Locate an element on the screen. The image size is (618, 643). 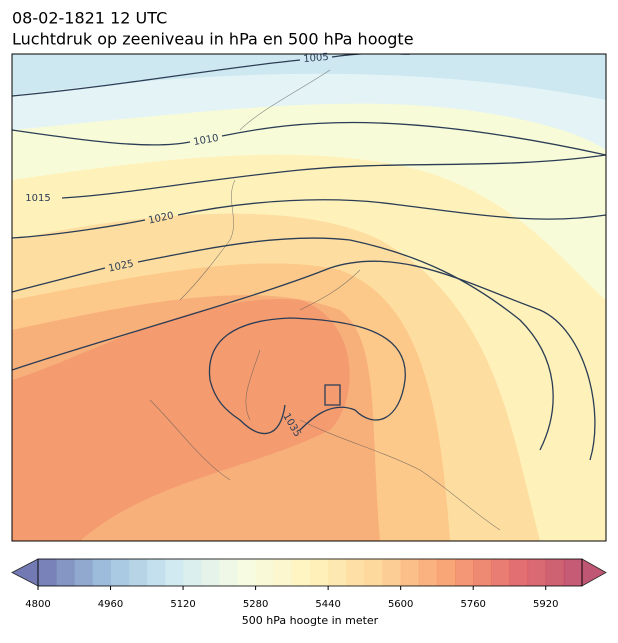
isobar-label: 1010 is located at coordinates (206, 140).